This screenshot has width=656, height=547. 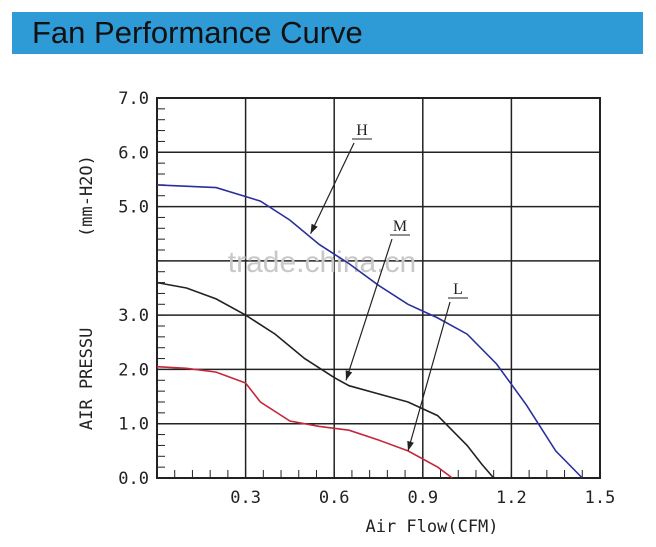 I want to click on y-tick-label: 7.0, so click(x=133, y=99).